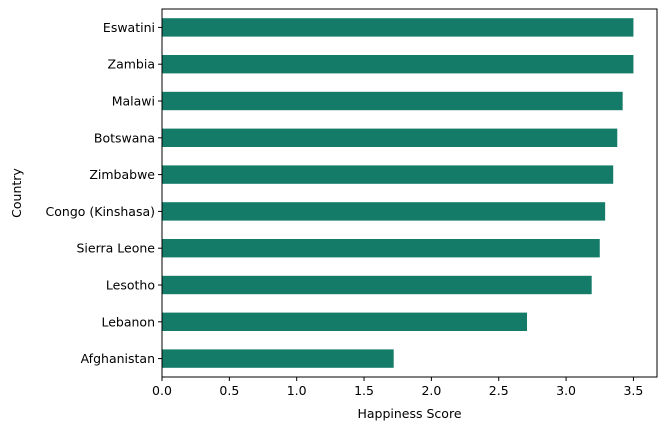 This screenshot has height=432, width=666. Describe the element at coordinates (162, 390) in the screenshot. I see `x-tick-label: 0.0` at that location.